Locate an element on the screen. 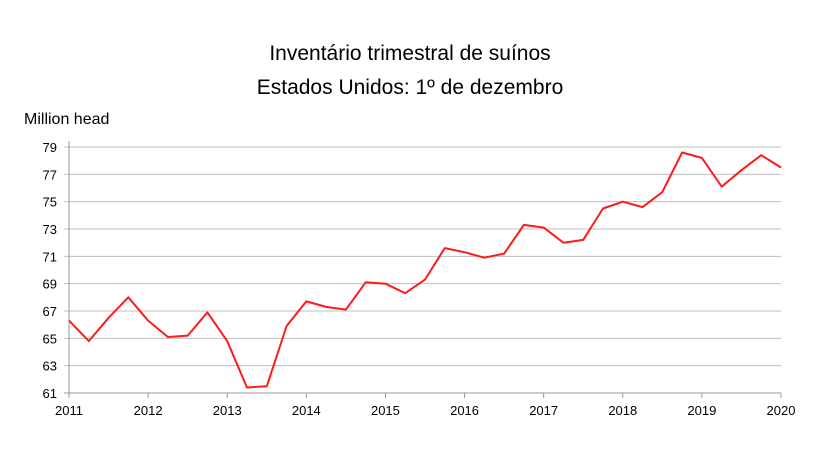  y-axis-label: Million head is located at coordinates (67, 119).